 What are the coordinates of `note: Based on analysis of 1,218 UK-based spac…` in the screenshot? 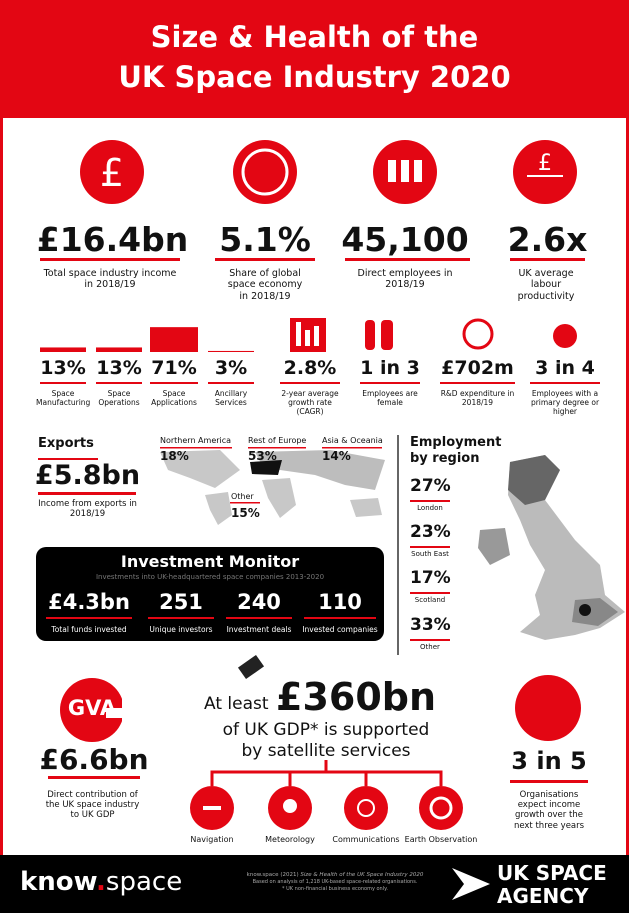 It's located at (335, 882).